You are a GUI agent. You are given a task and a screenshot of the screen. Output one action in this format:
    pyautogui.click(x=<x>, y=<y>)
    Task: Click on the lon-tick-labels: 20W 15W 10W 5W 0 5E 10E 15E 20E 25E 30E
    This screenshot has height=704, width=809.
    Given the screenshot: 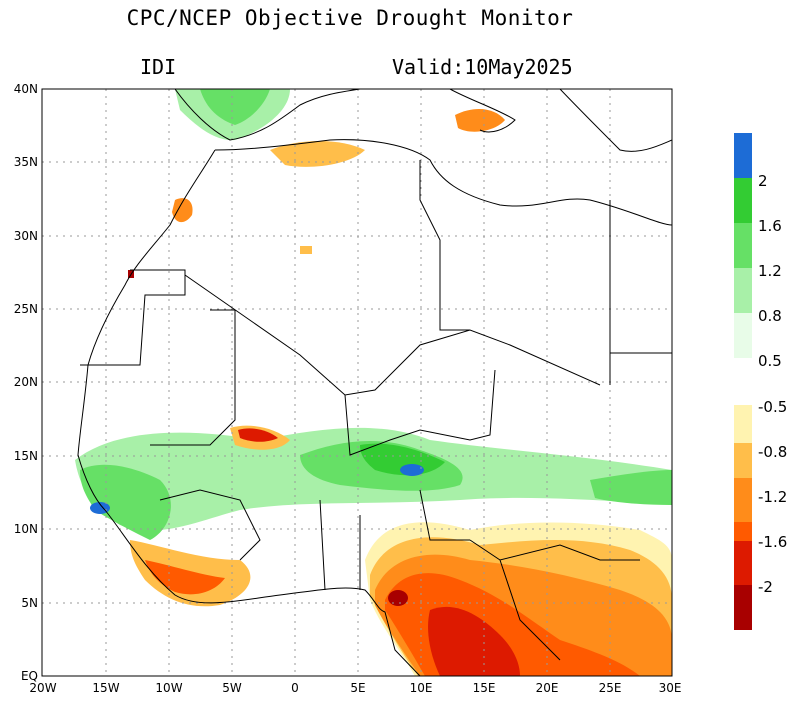 What is the action you would take?
    pyautogui.click(x=355, y=688)
    